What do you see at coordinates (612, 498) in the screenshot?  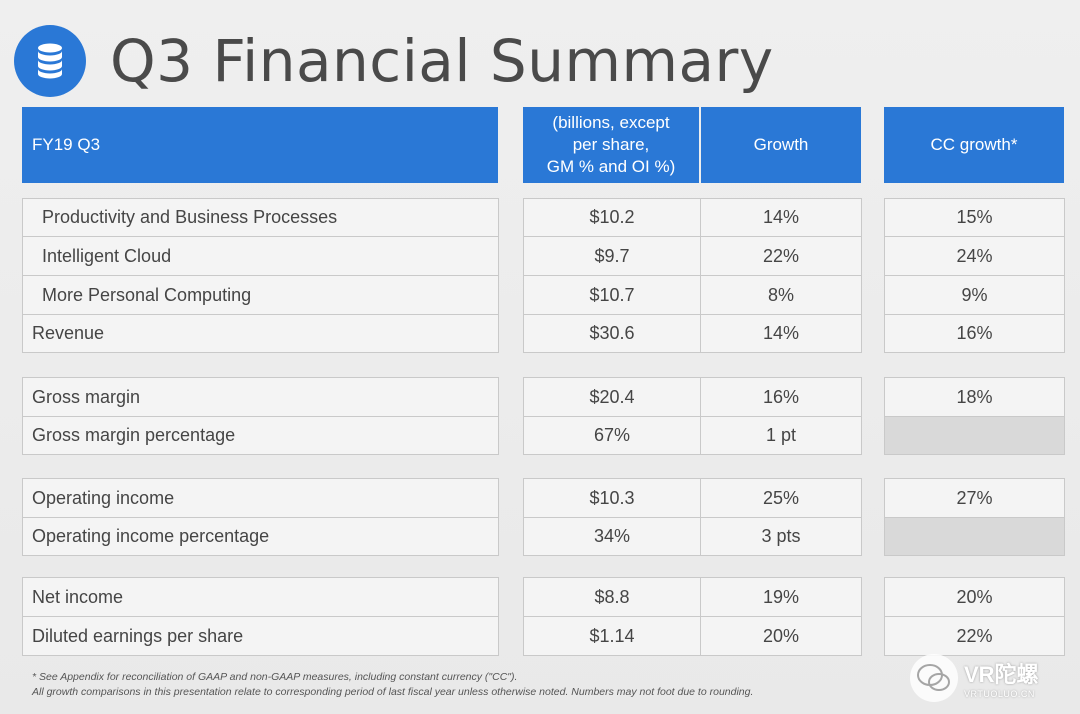 I see `row-value: $10.3` at bounding box center [612, 498].